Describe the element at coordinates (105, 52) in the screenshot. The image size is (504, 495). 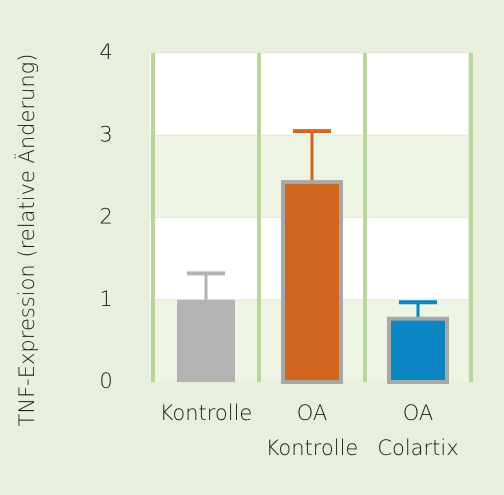
I see `y-tick-label: 4` at that location.